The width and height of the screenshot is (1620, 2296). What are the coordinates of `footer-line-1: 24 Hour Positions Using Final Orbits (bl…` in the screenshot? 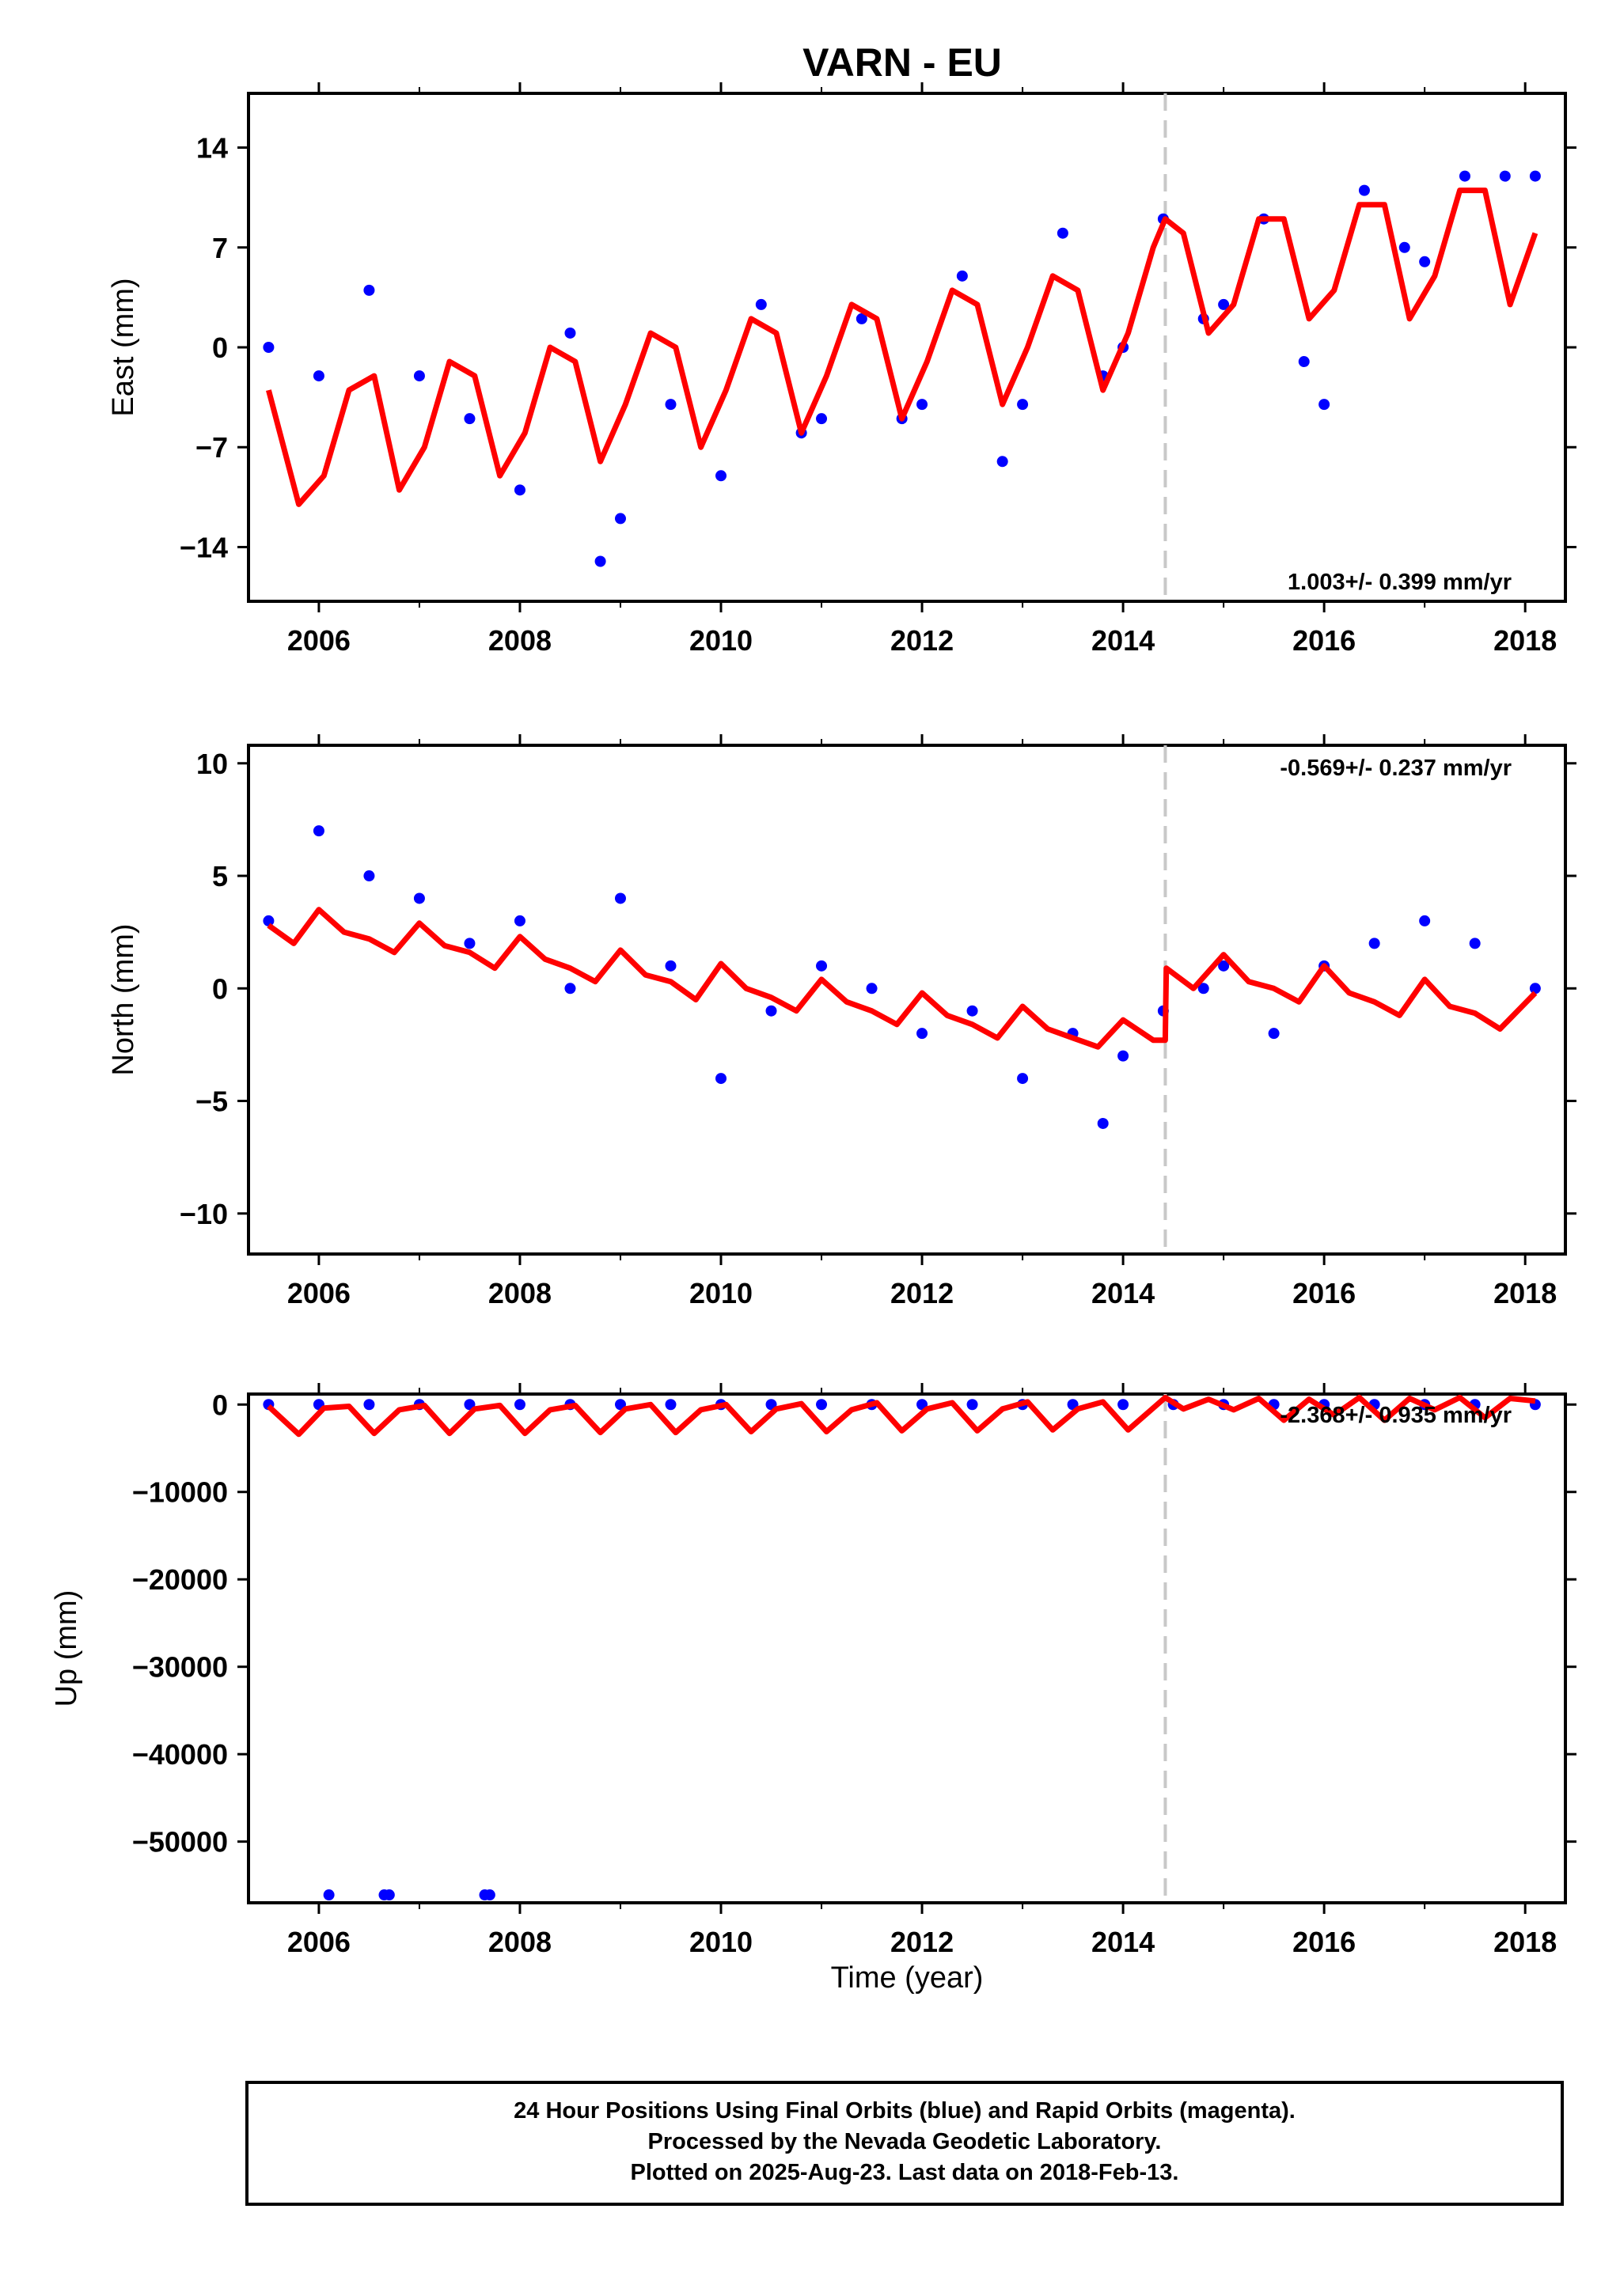 It's located at (905, 2111).